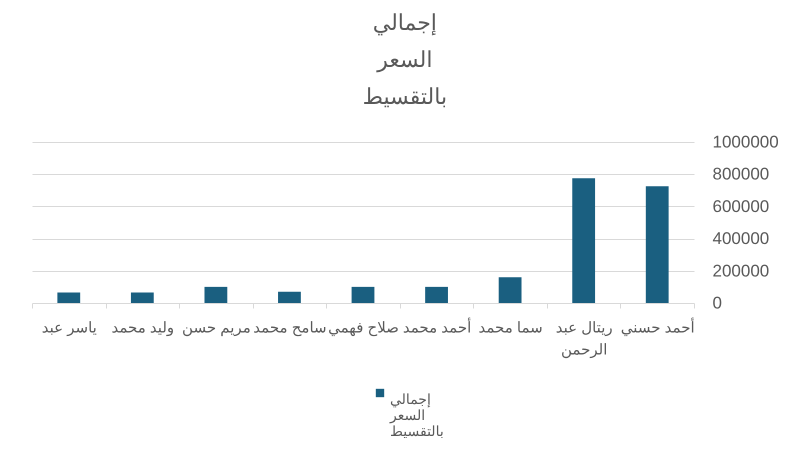  Describe the element at coordinates (510, 328) in the screenshot. I see `x-tick-label: سما محمد` at that location.